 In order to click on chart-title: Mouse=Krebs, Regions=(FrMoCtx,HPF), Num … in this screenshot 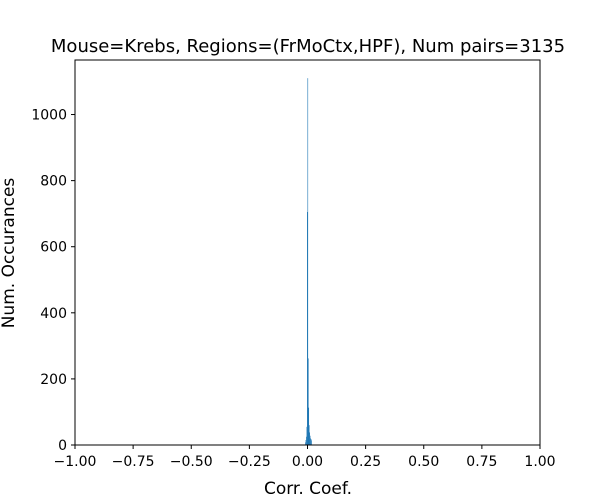, I will do `click(308, 46)`.